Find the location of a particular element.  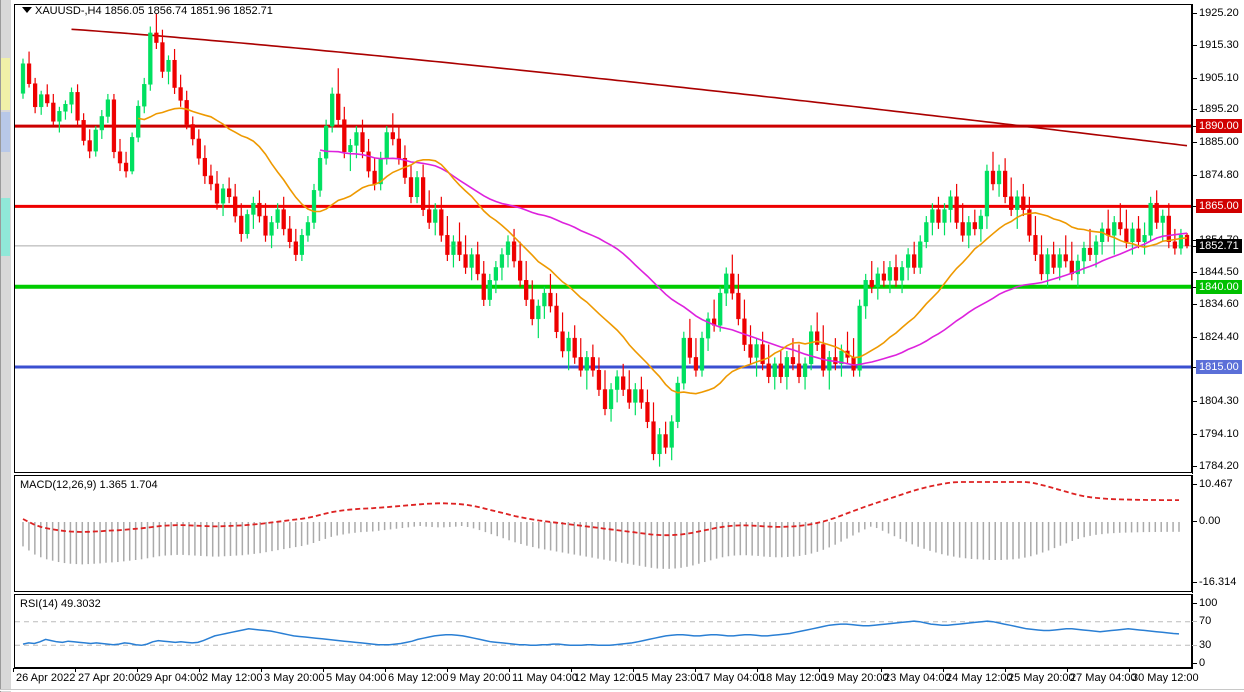

rsi-panel is located at coordinates (603, 631).